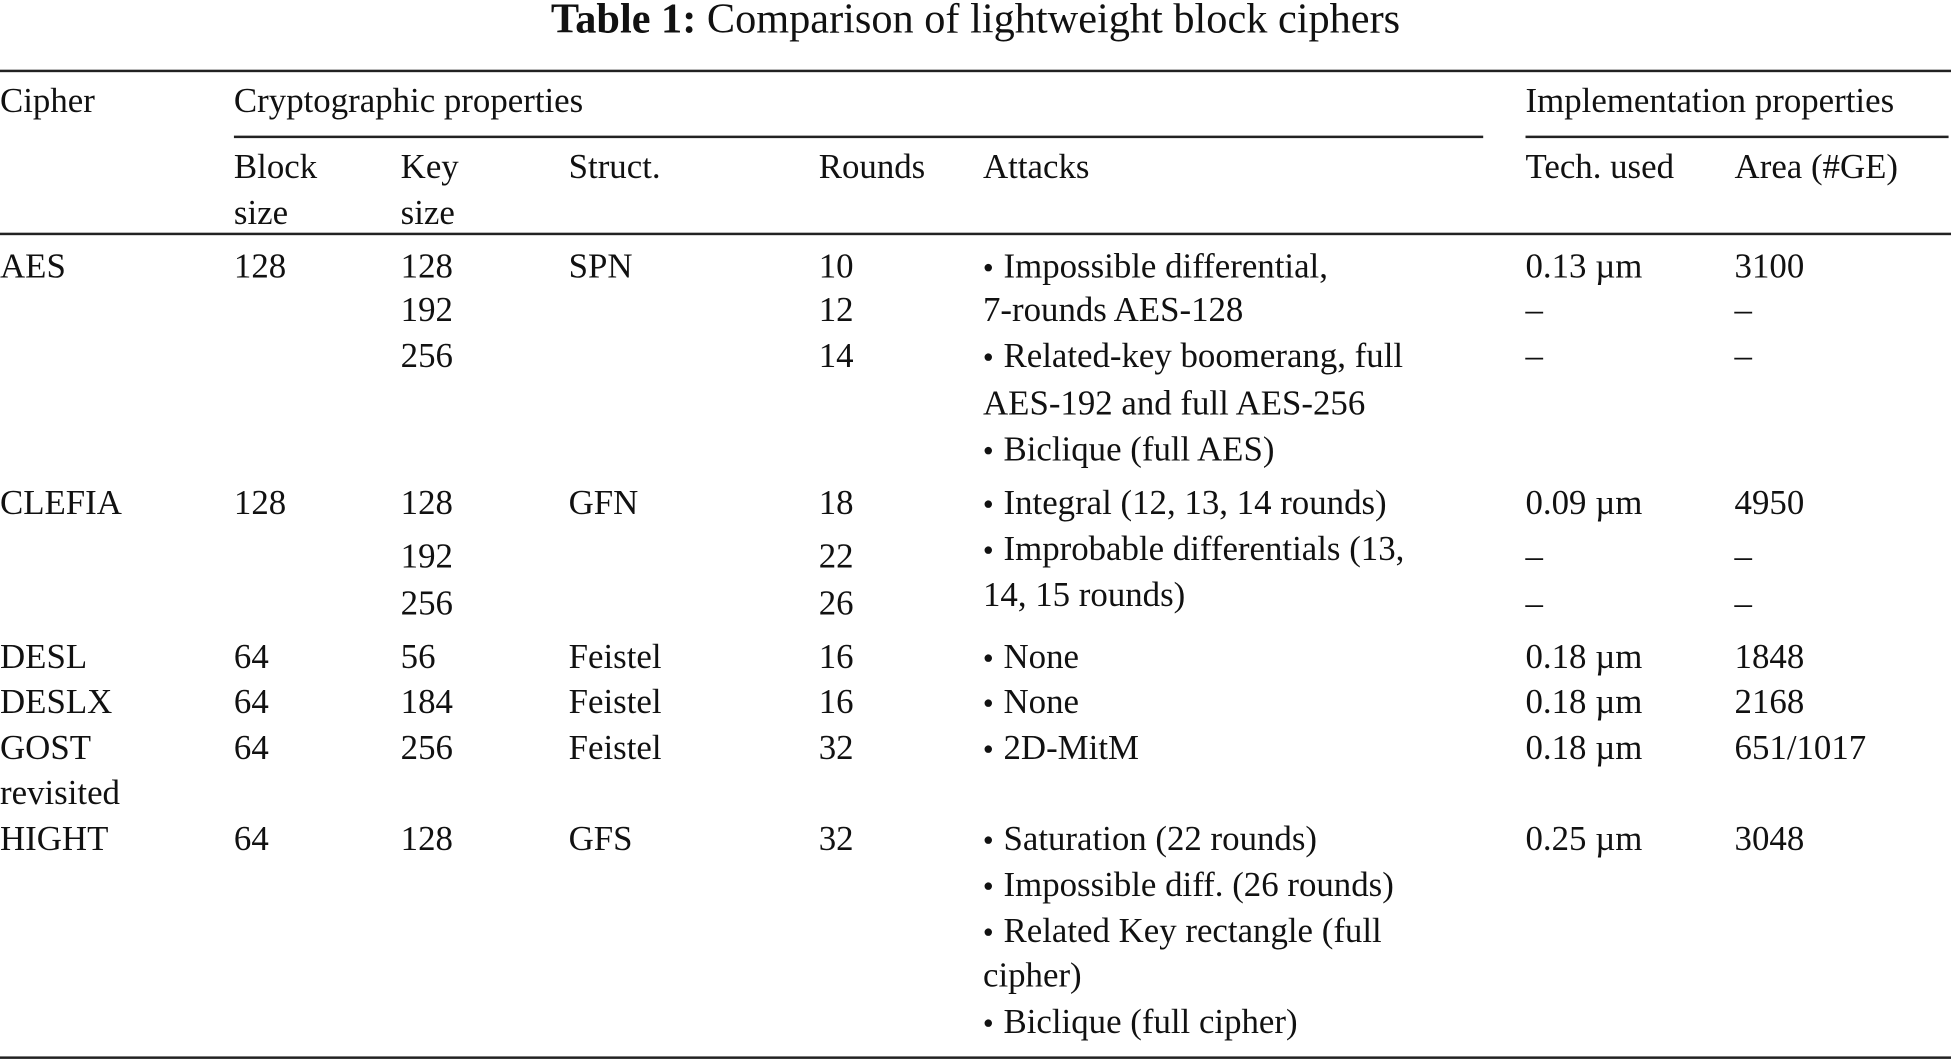 This screenshot has width=1951, height=1059. What do you see at coordinates (45, 748) in the screenshot?
I see `cell-cipher: GOST` at bounding box center [45, 748].